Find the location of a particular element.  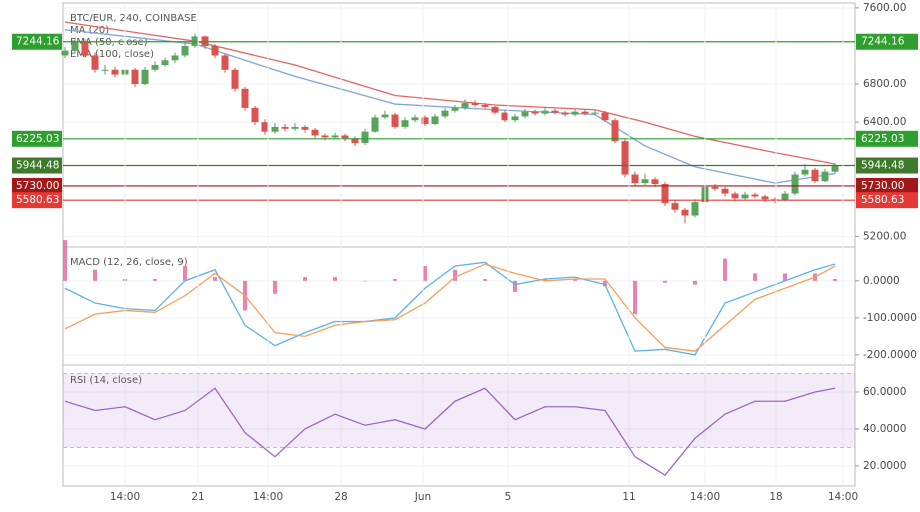

y-tick-label: 6400.00 is located at coordinates (884, 122).